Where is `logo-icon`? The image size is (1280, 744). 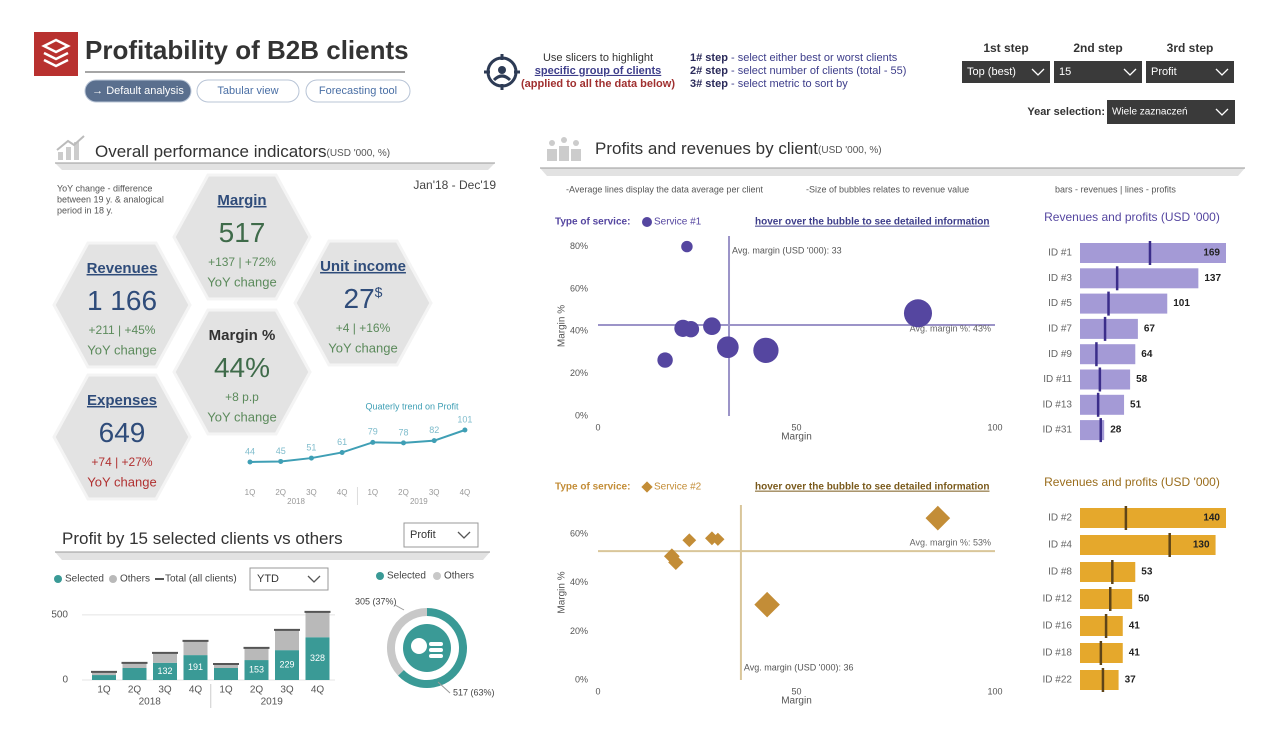
logo-icon is located at coordinates (56, 53).